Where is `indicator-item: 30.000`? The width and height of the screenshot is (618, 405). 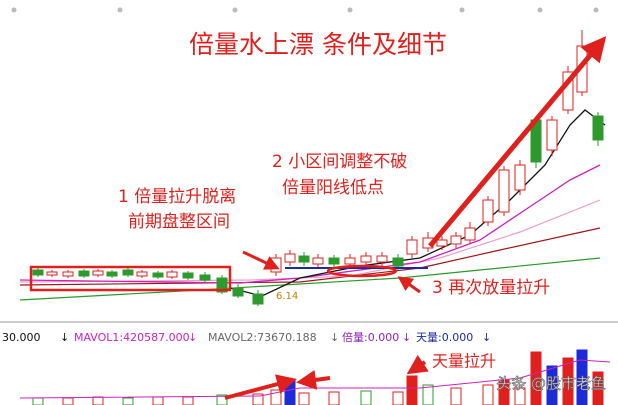
indicator-item: 30.000 is located at coordinates (21, 337).